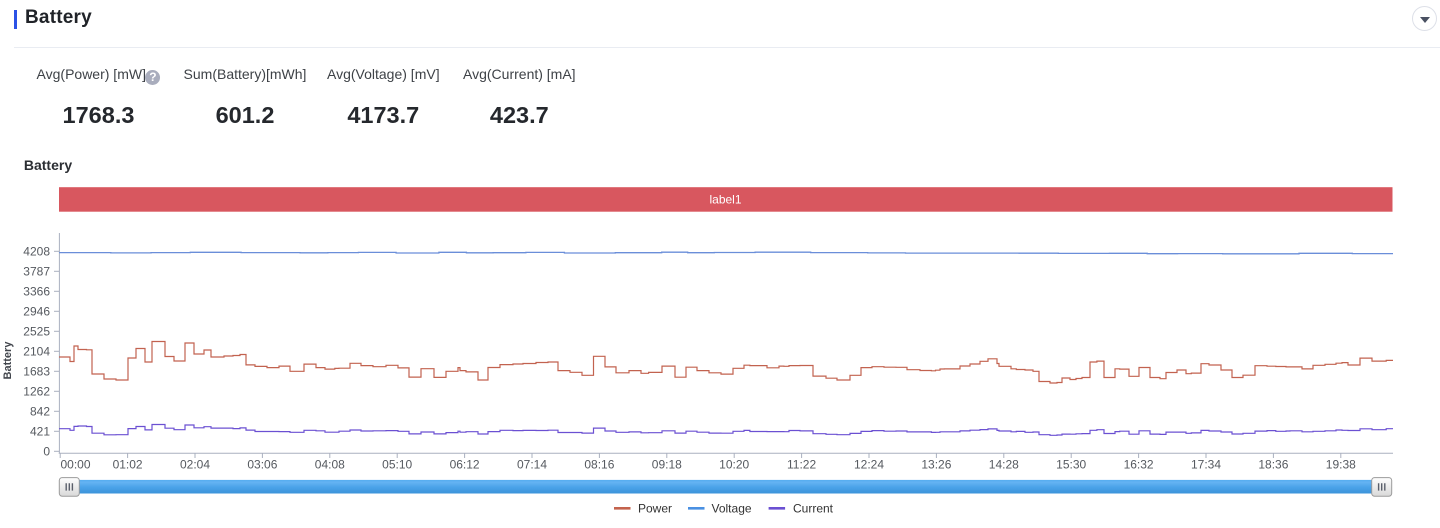  What do you see at coordinates (1273, 465) in the screenshot?
I see `svg-text: 18:36` at bounding box center [1273, 465].